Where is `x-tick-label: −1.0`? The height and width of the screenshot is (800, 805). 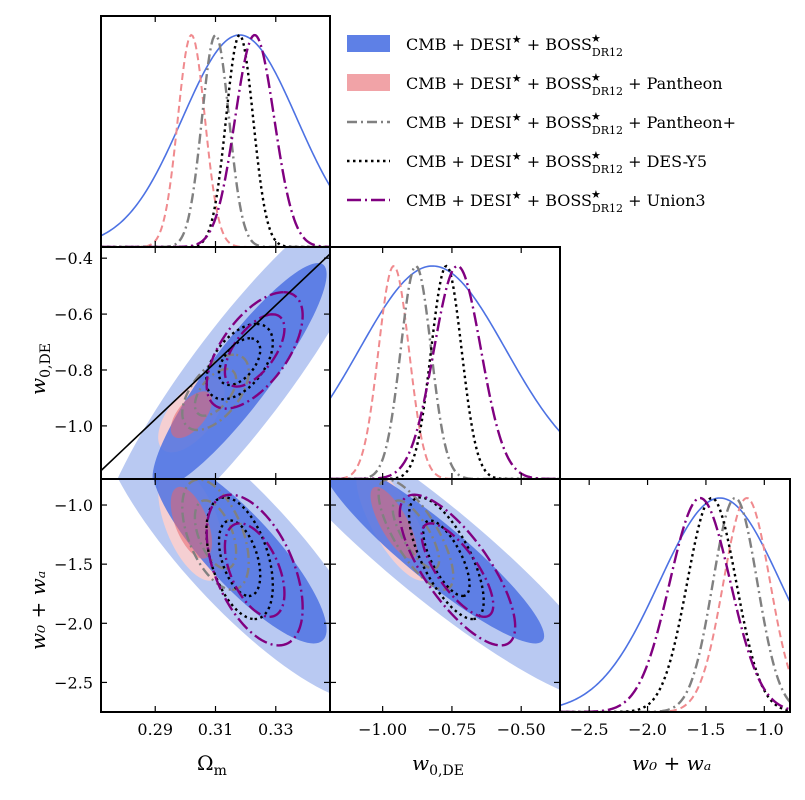
x-tick-label: −1.0 is located at coordinates (764, 729).